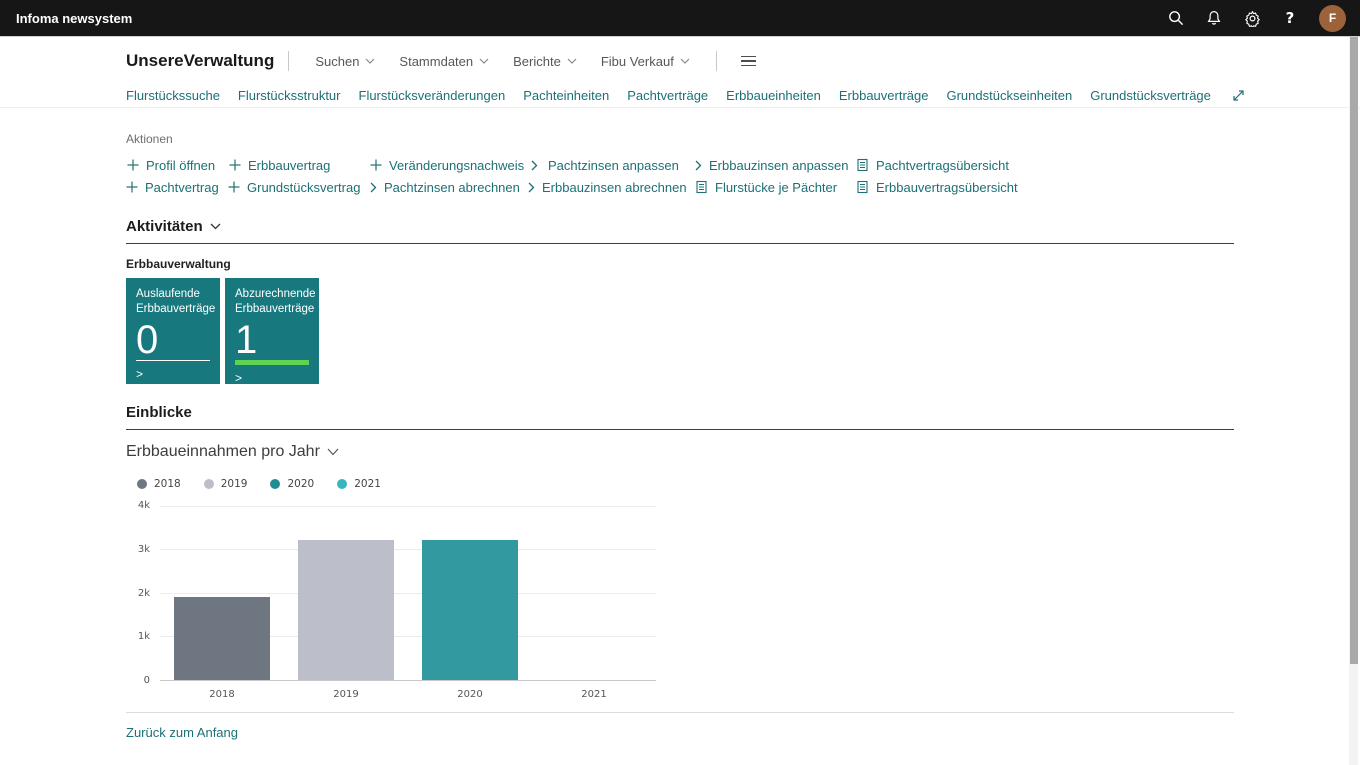 The height and width of the screenshot is (765, 1360). I want to click on menu-fibu-verkauf: Fibu Verkauf, so click(645, 61).